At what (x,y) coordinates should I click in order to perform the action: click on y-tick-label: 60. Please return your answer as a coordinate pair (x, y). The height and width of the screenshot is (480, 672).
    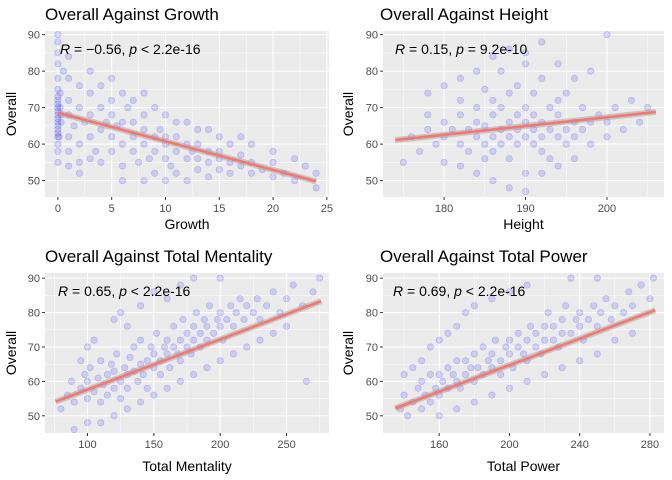
    Looking at the image, I should click on (372, 145).